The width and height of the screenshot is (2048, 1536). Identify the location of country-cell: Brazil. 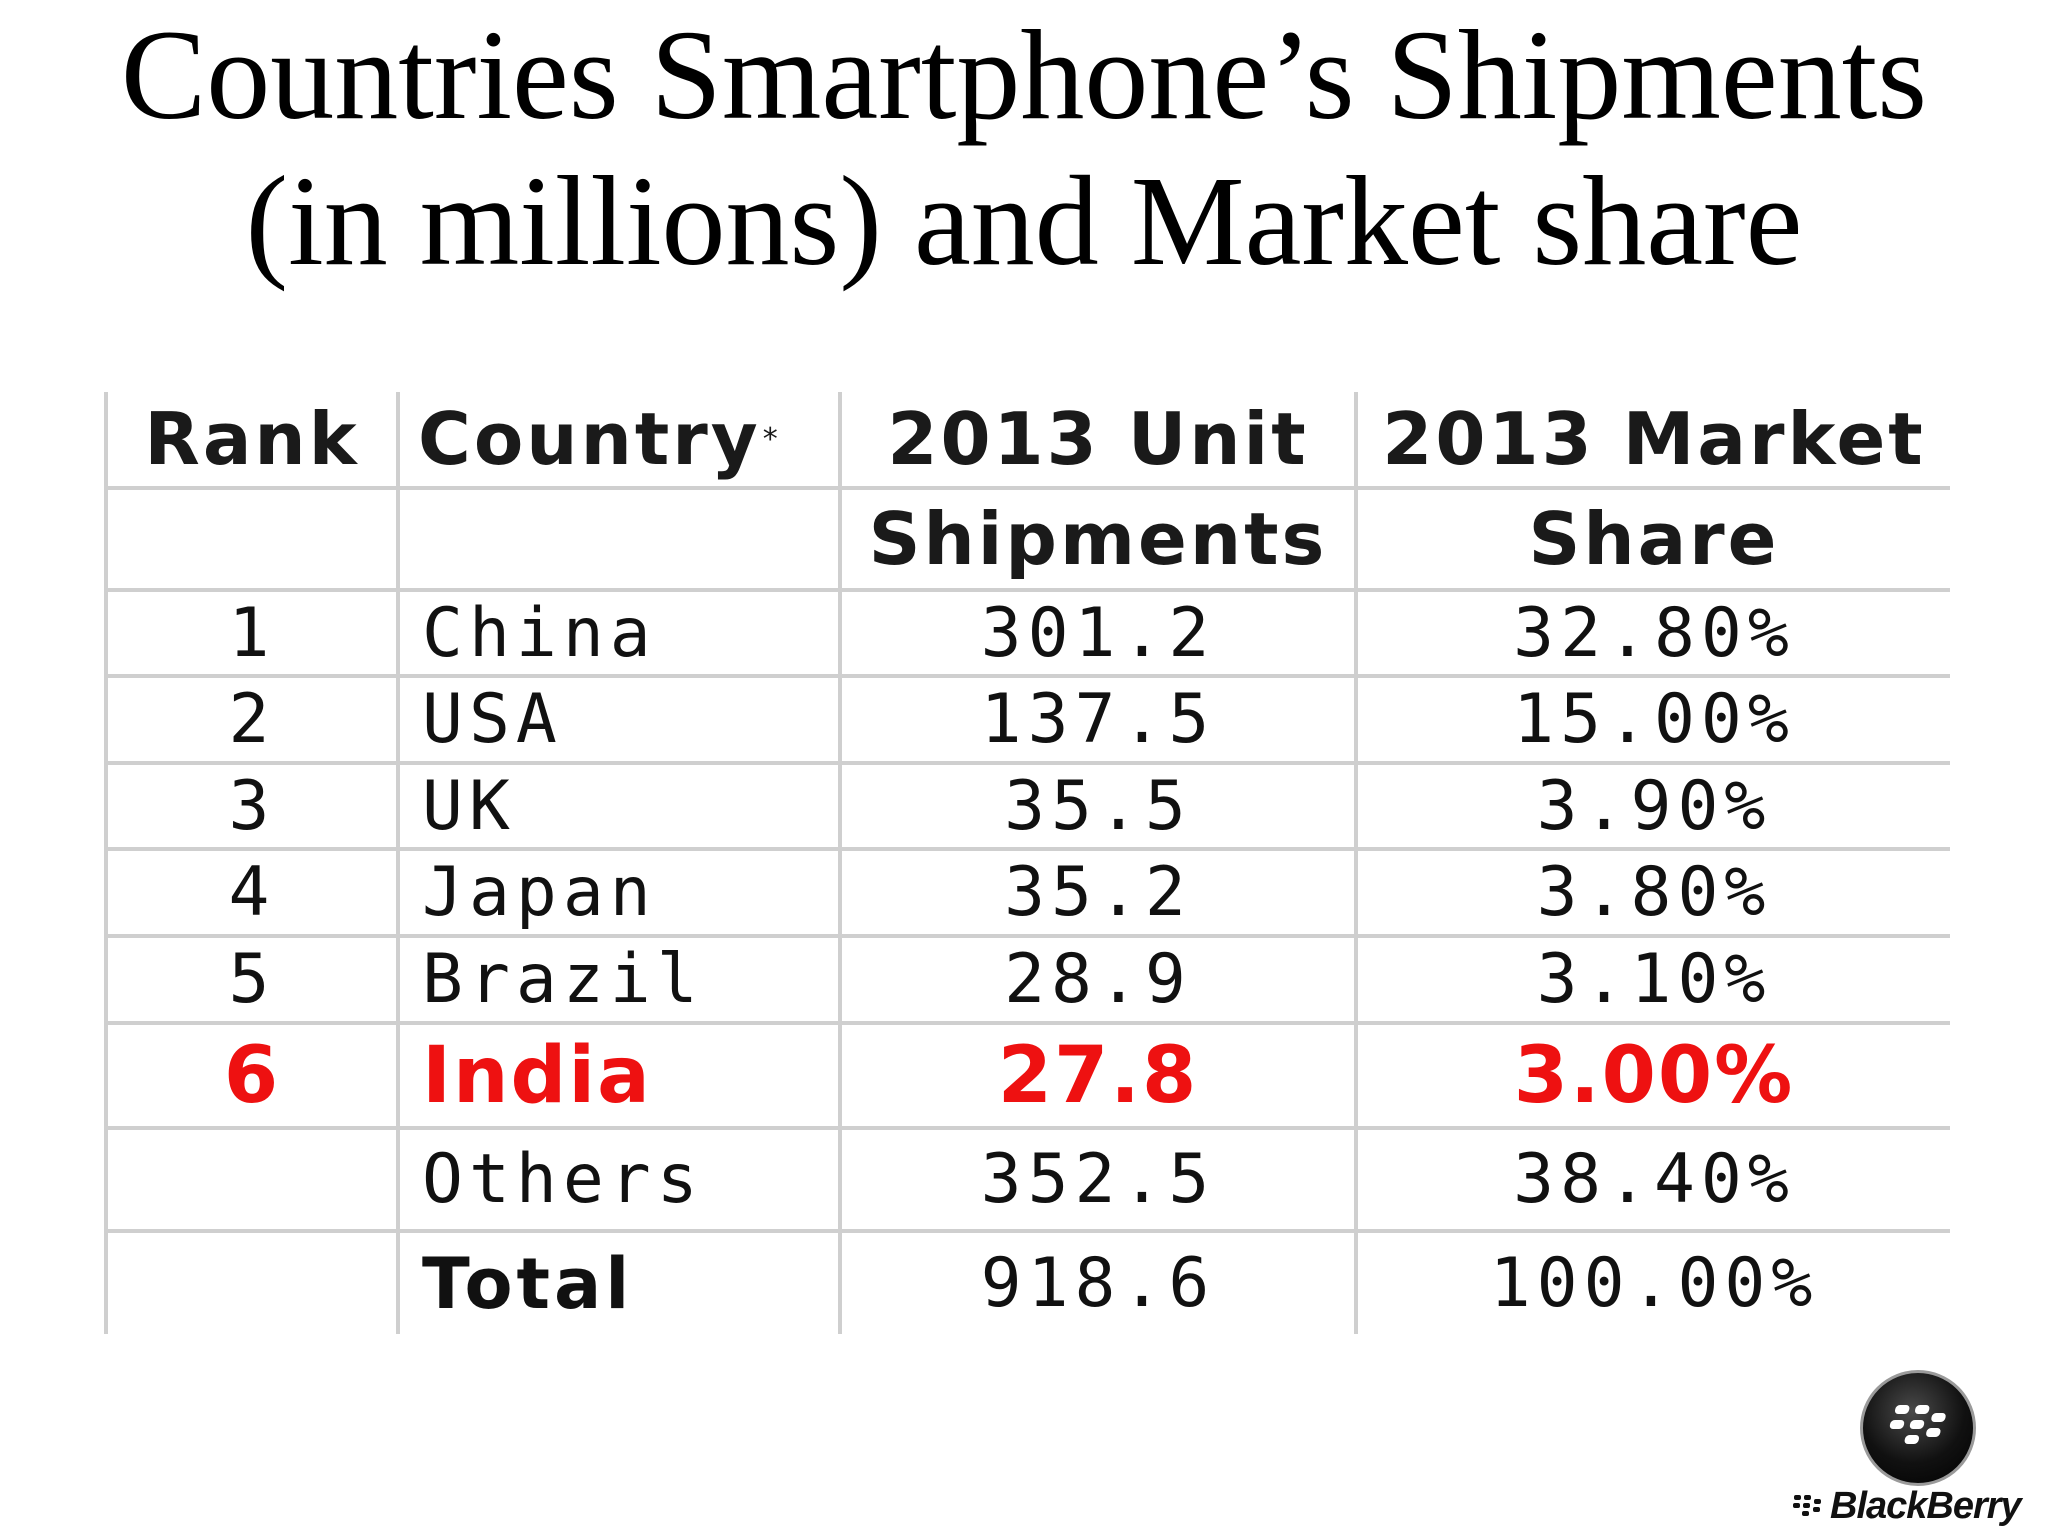
(563, 979).